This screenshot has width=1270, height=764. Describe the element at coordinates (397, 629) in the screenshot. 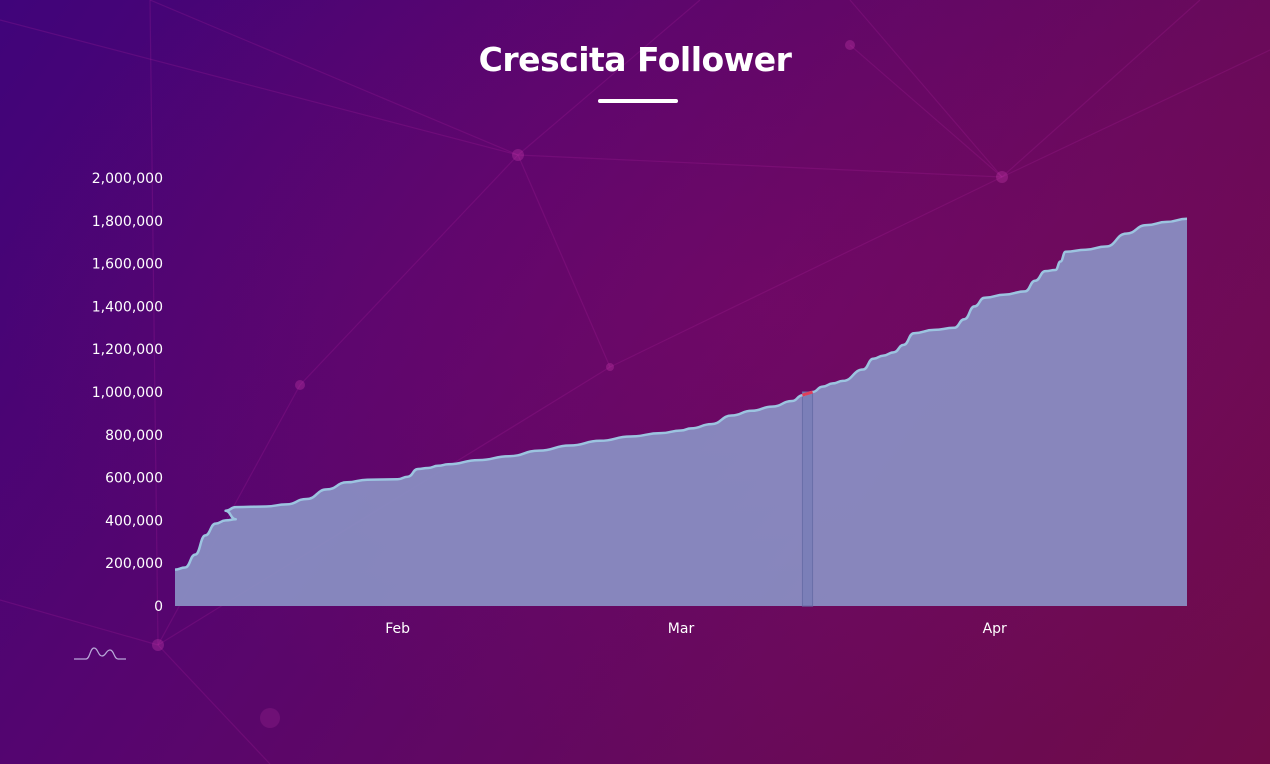

I see `x-tick-label: Feb` at that location.